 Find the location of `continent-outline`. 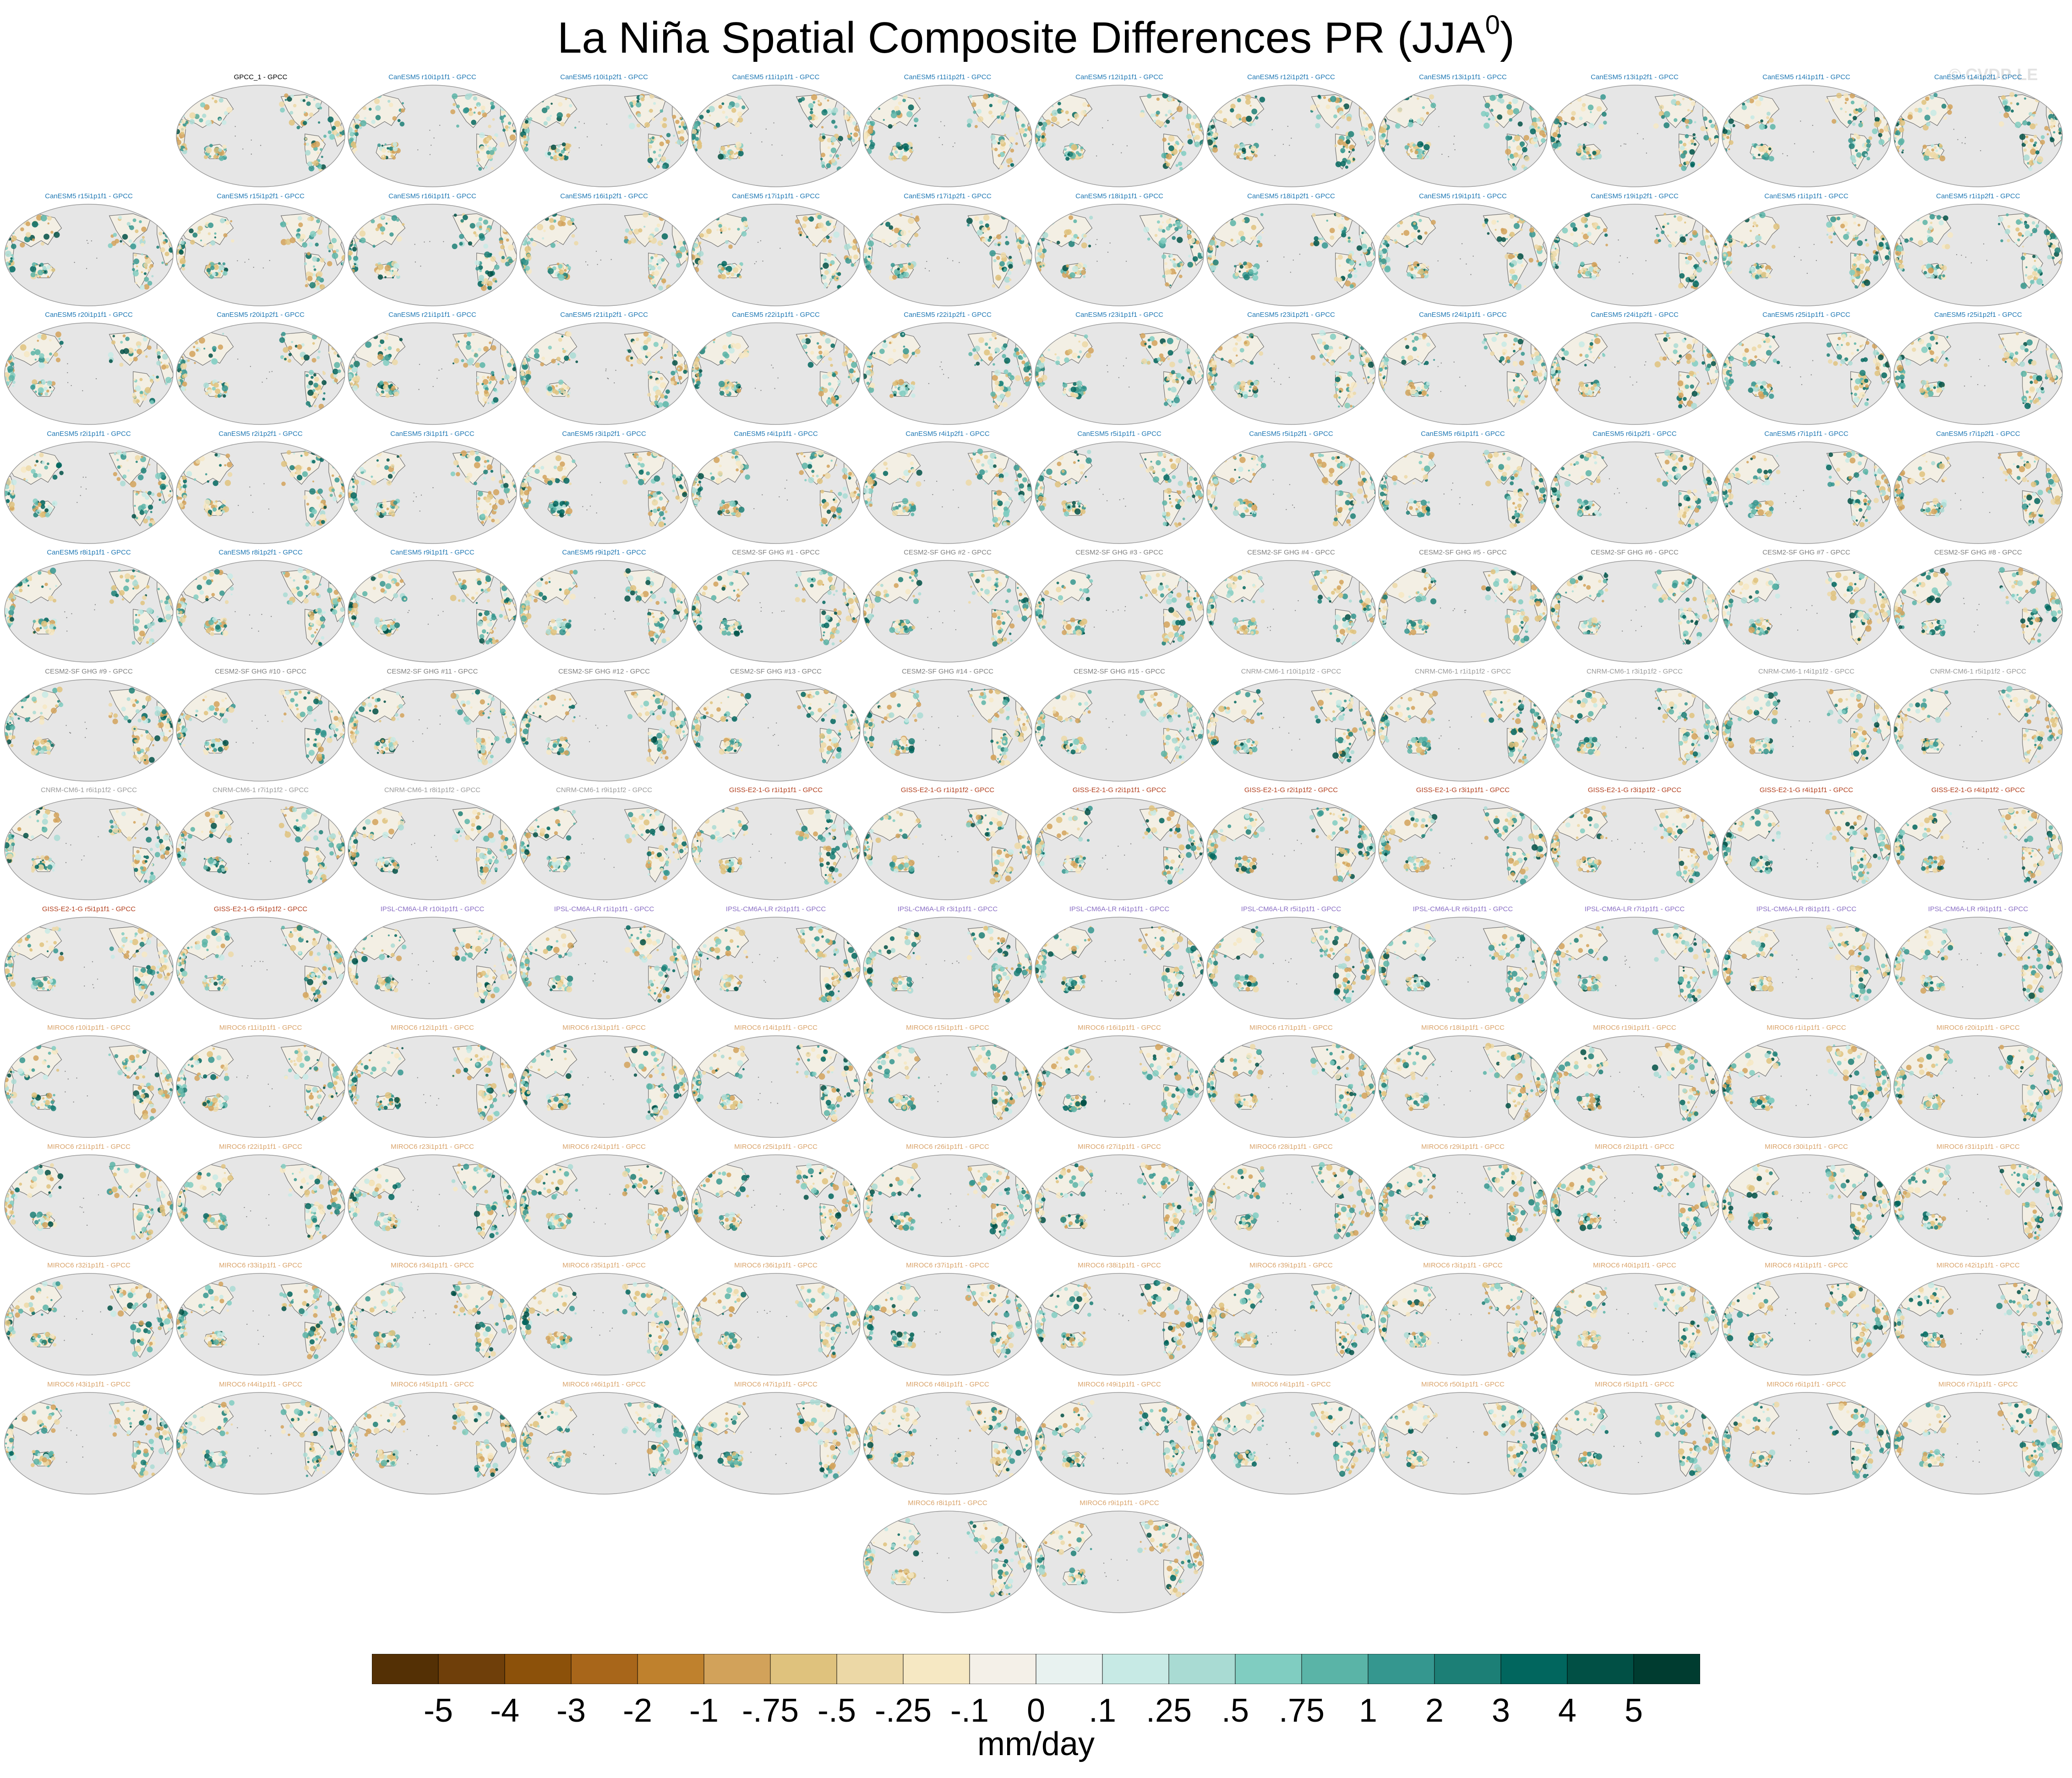

continent-outline is located at coordinates (817, 111).